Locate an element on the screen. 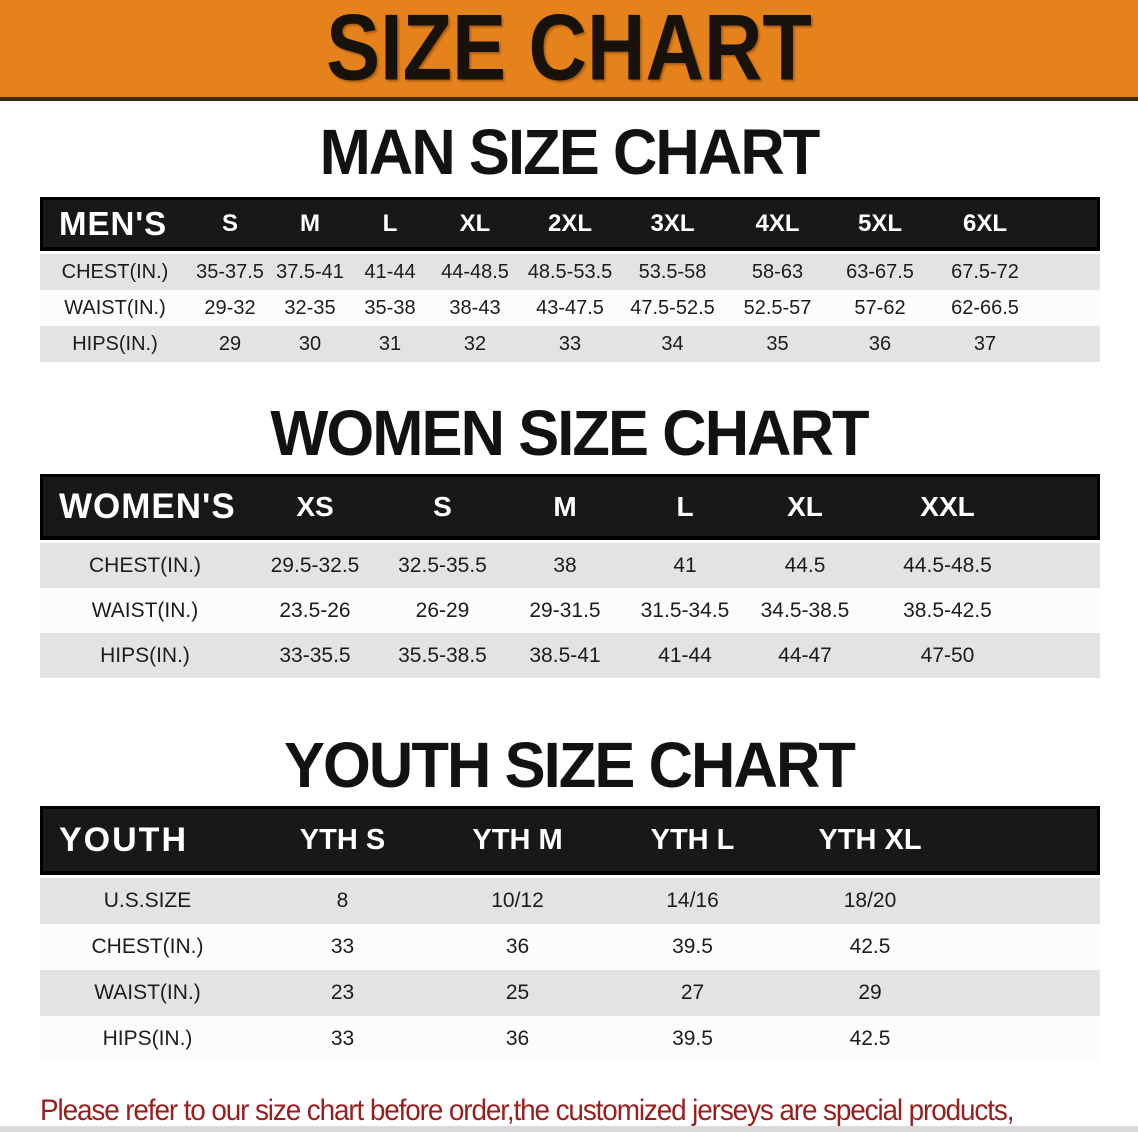  column-header: YTH M is located at coordinates (517, 840).